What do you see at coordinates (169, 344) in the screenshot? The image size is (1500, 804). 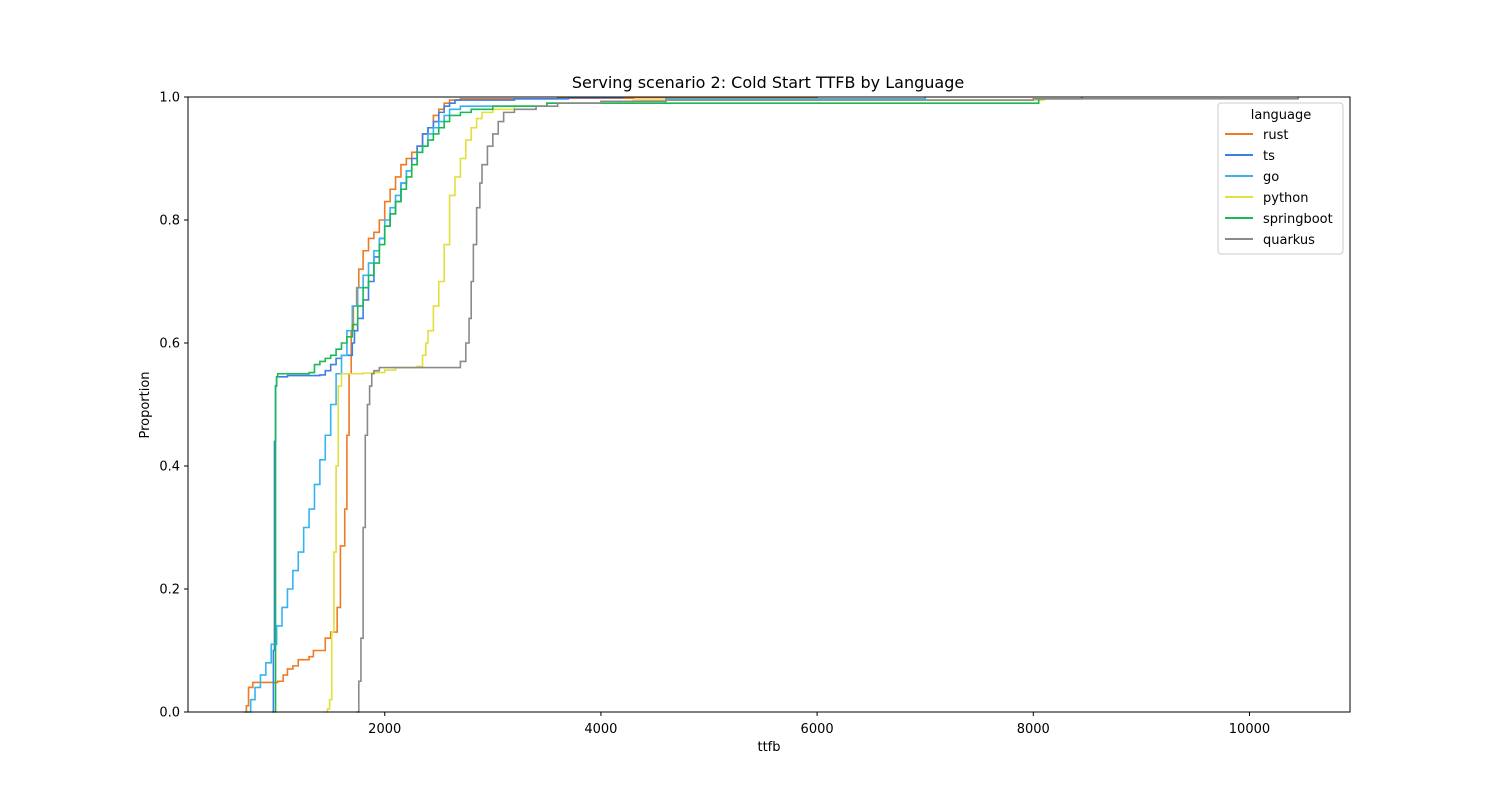 I see `y-tick-label: 0.6` at bounding box center [169, 344].